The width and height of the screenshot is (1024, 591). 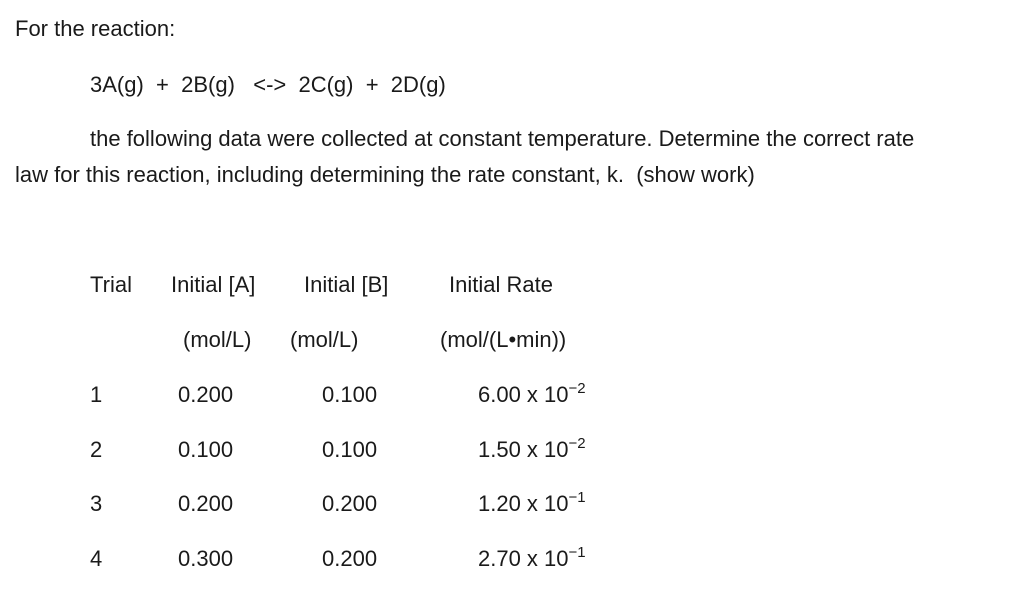 What do you see at coordinates (217, 339) in the screenshot?
I see `unit-a: (mol/L)` at bounding box center [217, 339].